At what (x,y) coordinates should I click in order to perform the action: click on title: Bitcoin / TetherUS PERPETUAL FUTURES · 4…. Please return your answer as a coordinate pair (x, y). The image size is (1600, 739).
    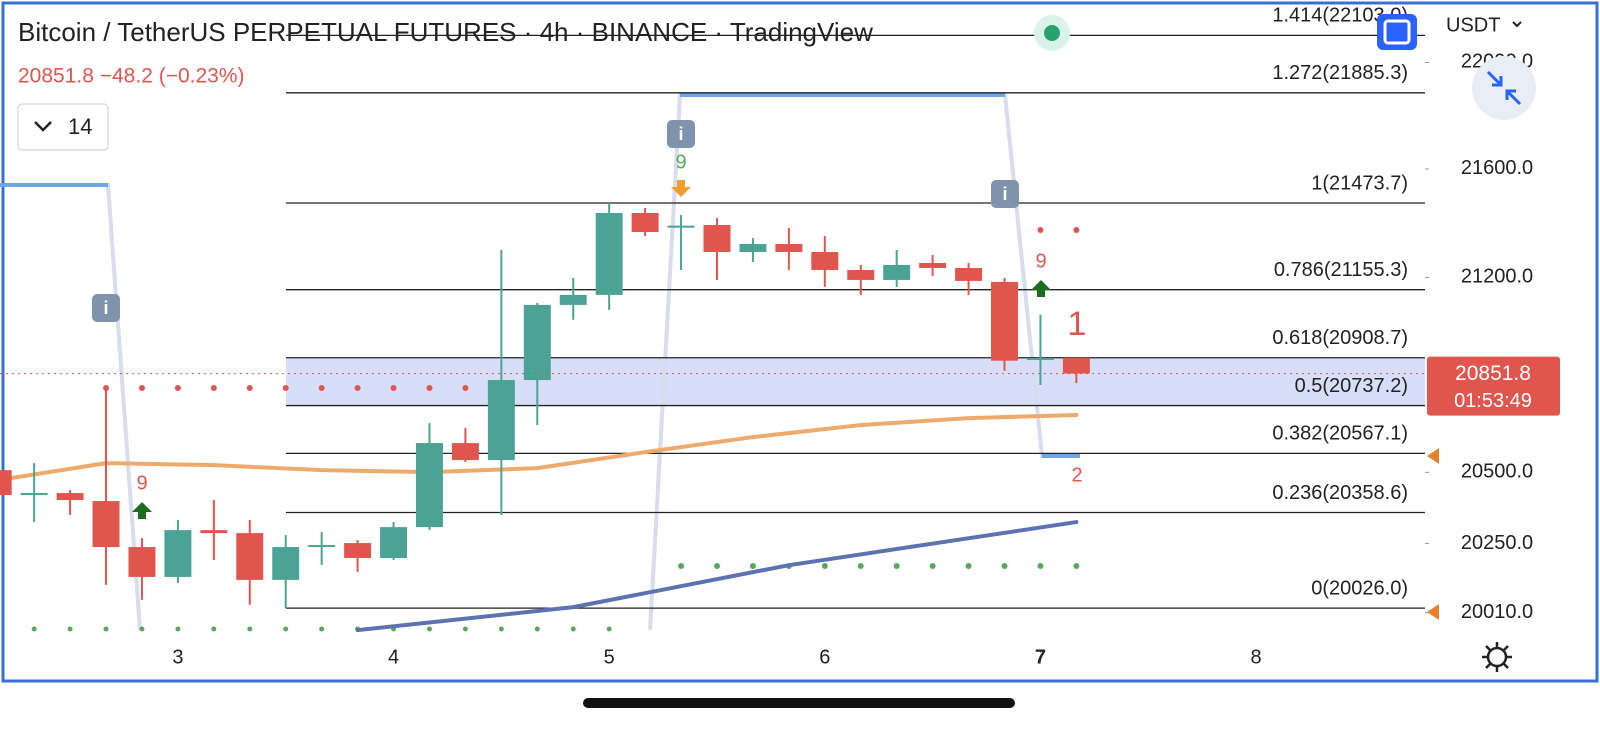
    Looking at the image, I should click on (445, 32).